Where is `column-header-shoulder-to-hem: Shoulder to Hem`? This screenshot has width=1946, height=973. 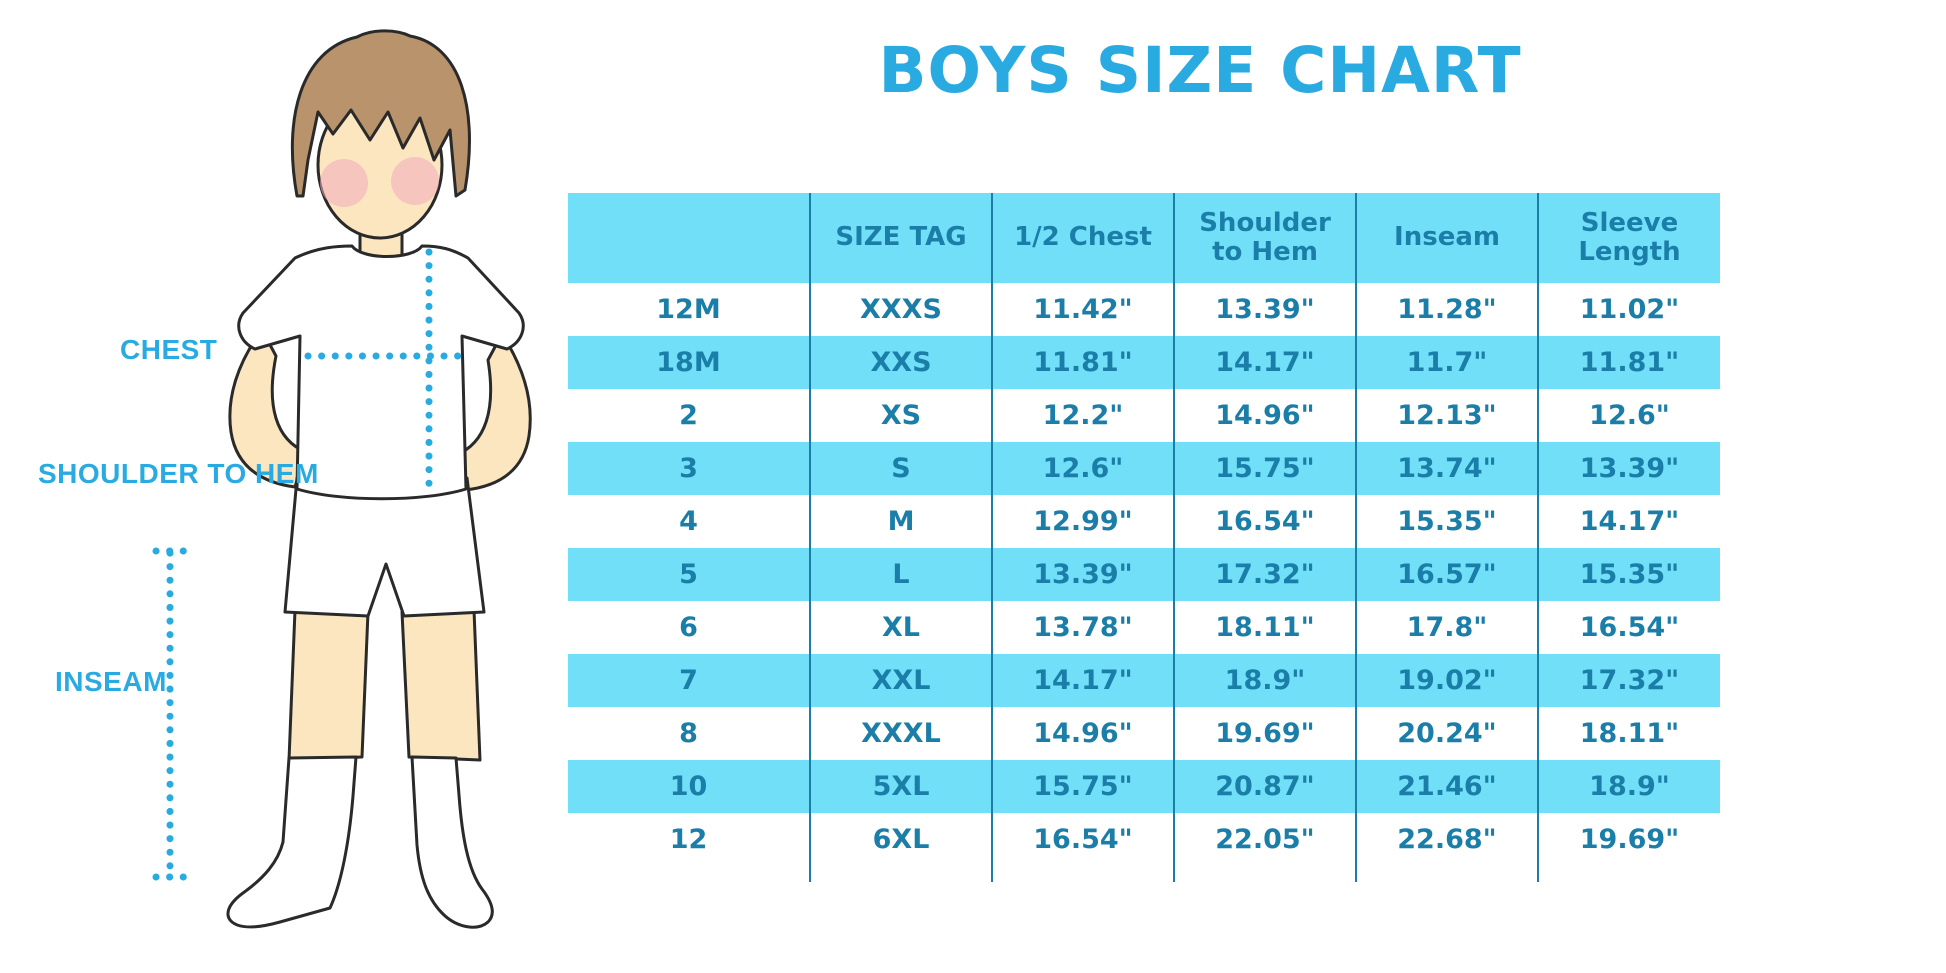 column-header-shoulder-to-hem: Shoulder to Hem is located at coordinates (1264, 238).